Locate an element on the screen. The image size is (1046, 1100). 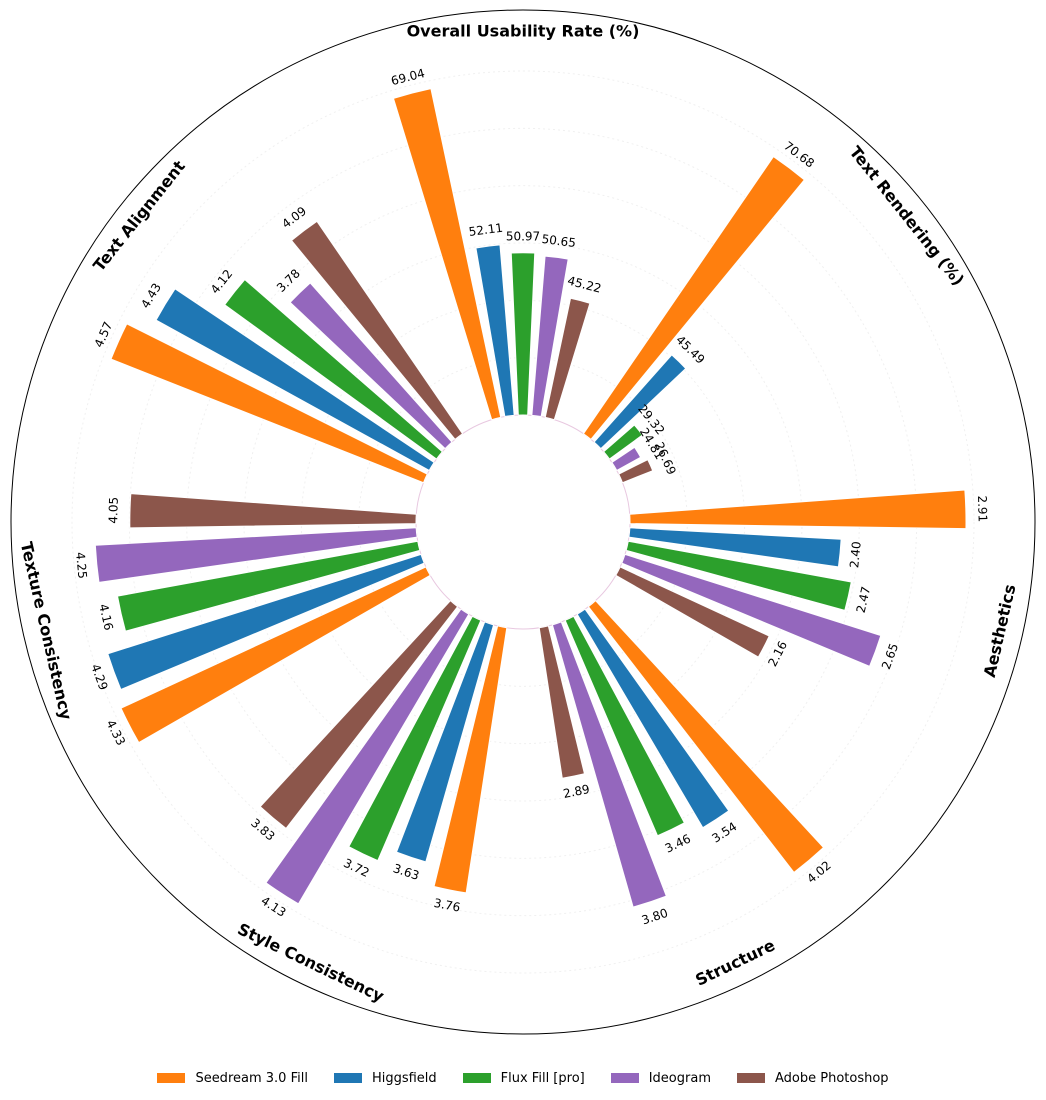
value-label: 3.54 is located at coordinates (724, 832).